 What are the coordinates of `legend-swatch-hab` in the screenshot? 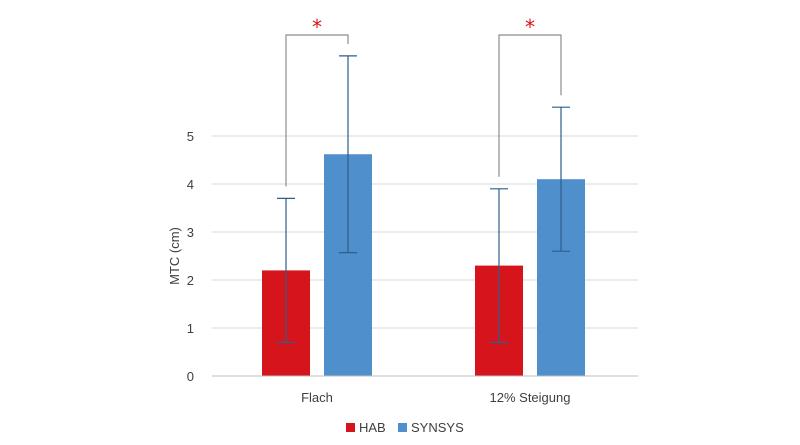 It's located at (350, 427).